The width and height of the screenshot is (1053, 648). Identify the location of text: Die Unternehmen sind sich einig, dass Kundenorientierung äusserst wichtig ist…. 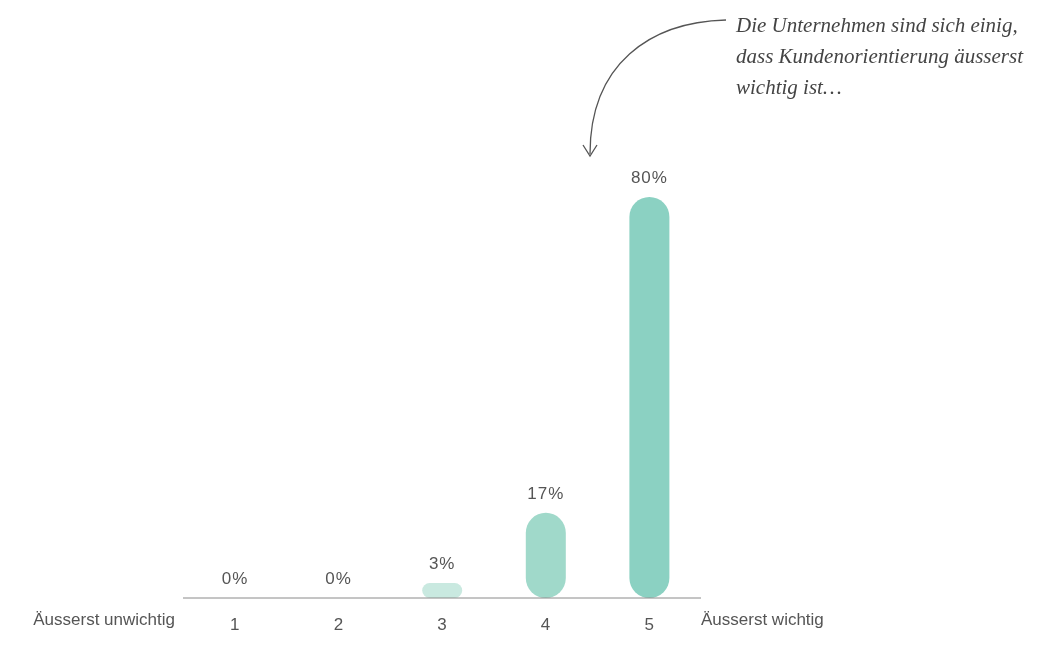
(880, 56).